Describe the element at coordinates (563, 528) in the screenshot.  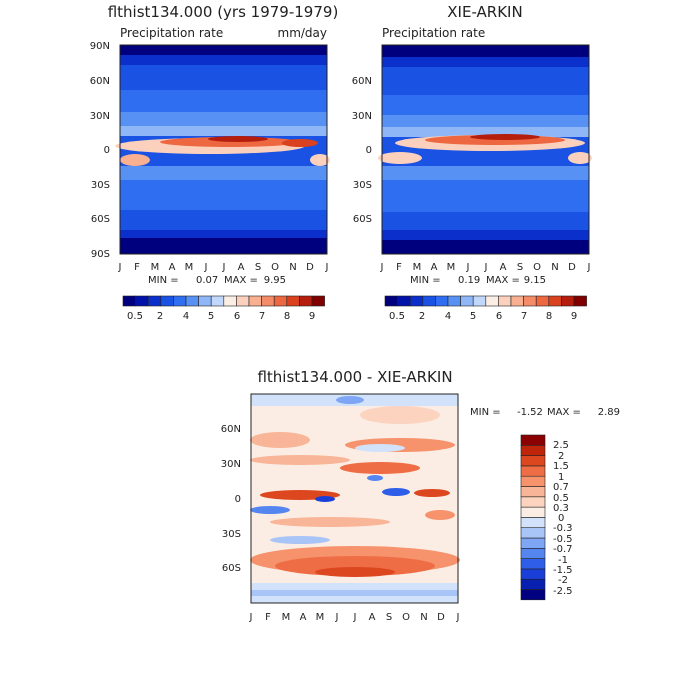
I see `colorbar-tick-label: -0.3` at that location.